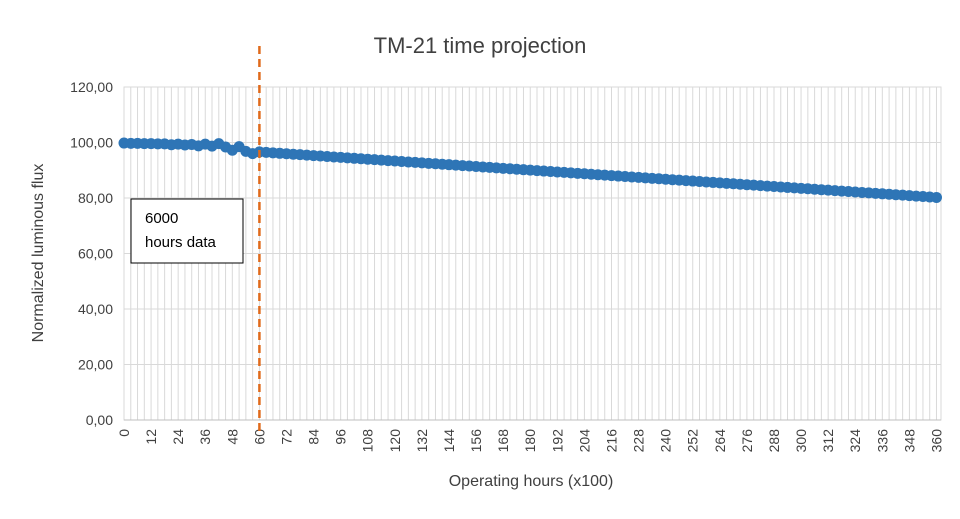  I want to click on x-tick-label: 312, so click(828, 441).